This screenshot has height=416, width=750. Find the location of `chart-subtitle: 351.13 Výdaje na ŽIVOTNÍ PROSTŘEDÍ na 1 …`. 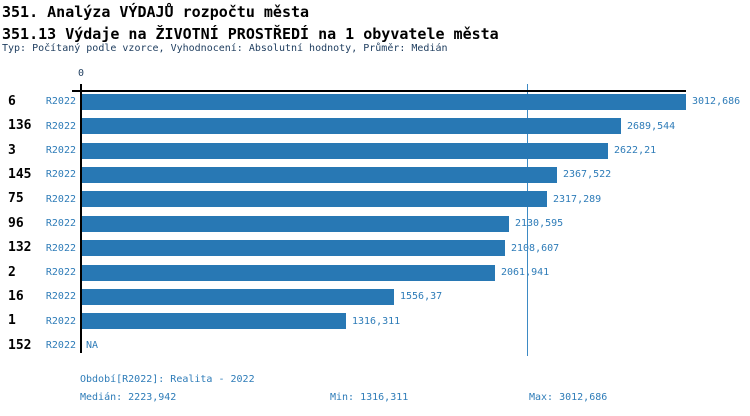

chart-subtitle: 351.13 Výdaje na ŽIVOTNÍ PROSTŘEDÍ na 1 … is located at coordinates (250, 34).